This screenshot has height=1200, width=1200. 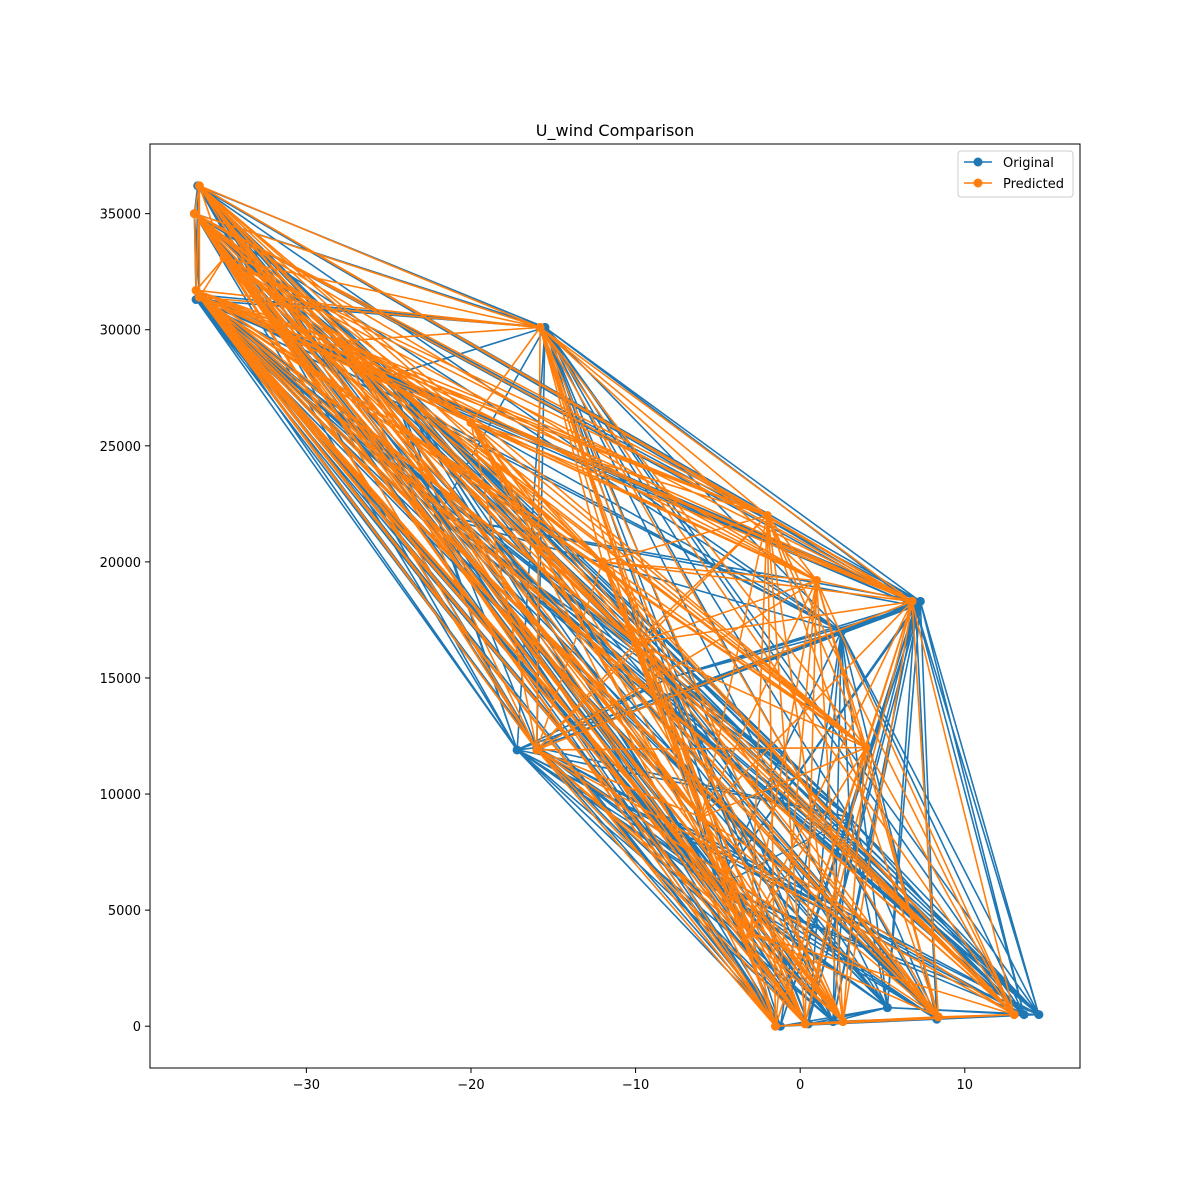 I want to click on y-tick-label: 5000, so click(x=124, y=911).